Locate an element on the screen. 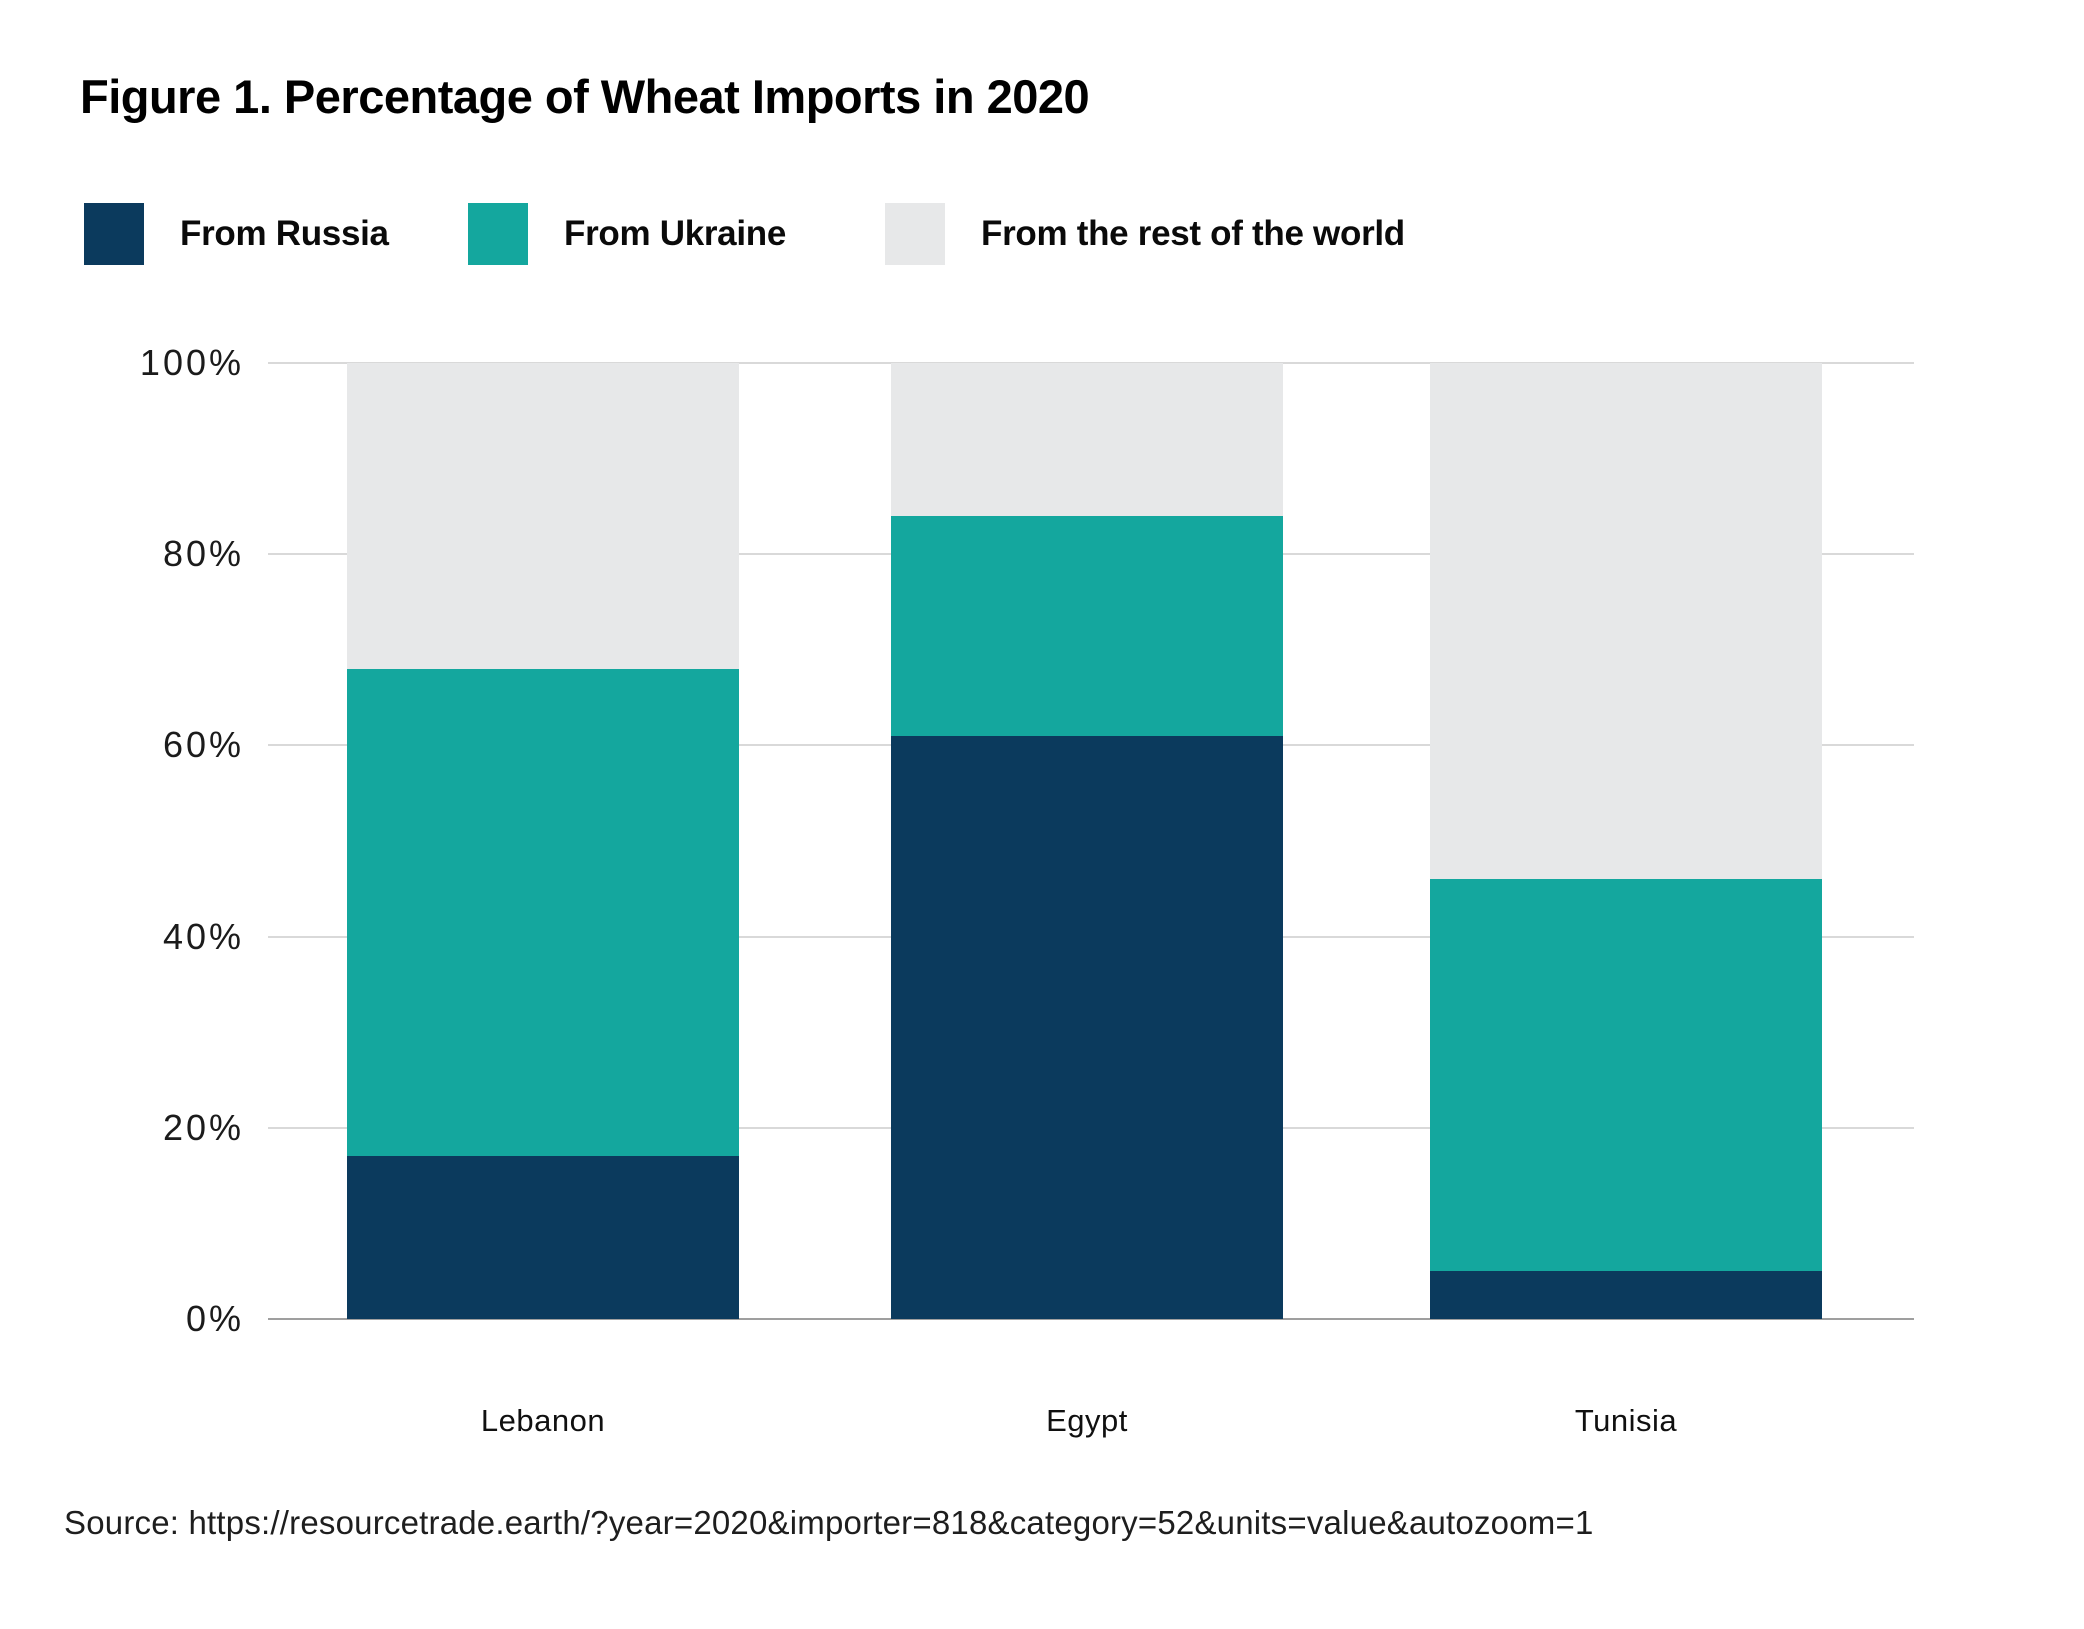 The image size is (2084, 1629). legend-item-russia: From Russia is located at coordinates (236, 234).